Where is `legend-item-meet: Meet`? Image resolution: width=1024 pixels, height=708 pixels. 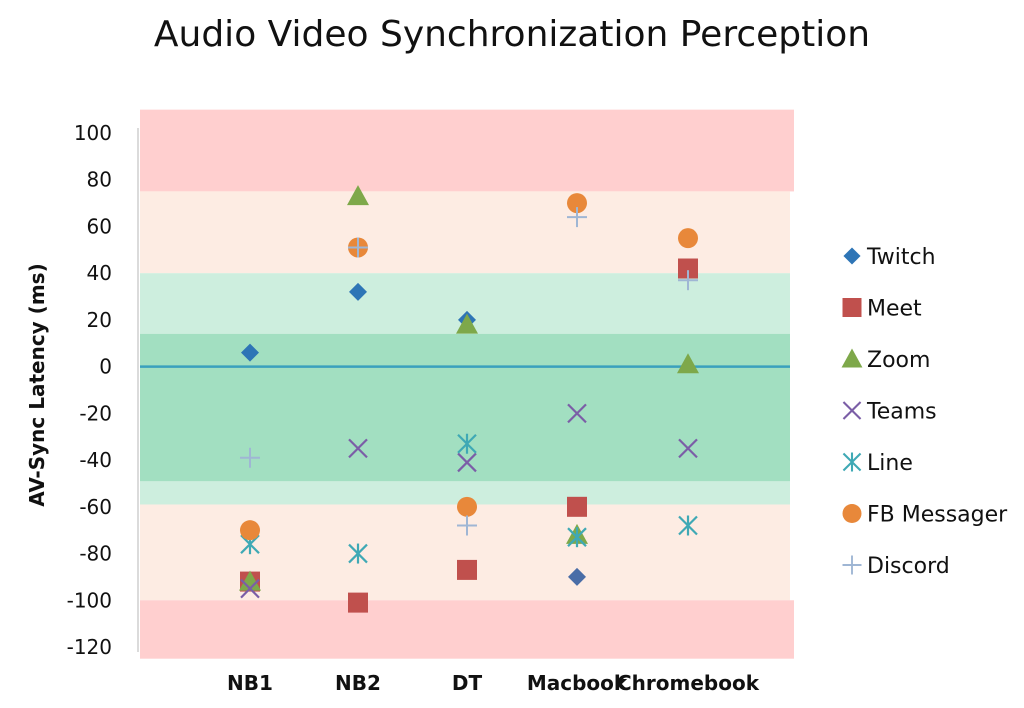 legend-item-meet: Meet is located at coordinates (882, 309).